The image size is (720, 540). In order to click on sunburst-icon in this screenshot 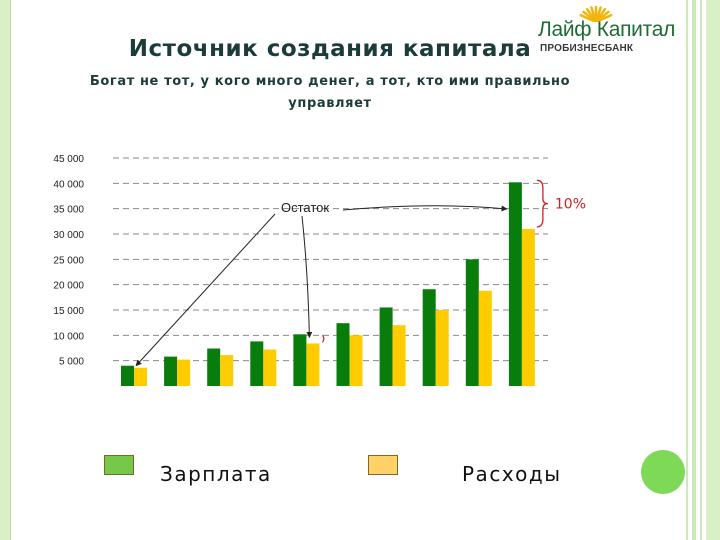, I will do `click(596, 14)`.